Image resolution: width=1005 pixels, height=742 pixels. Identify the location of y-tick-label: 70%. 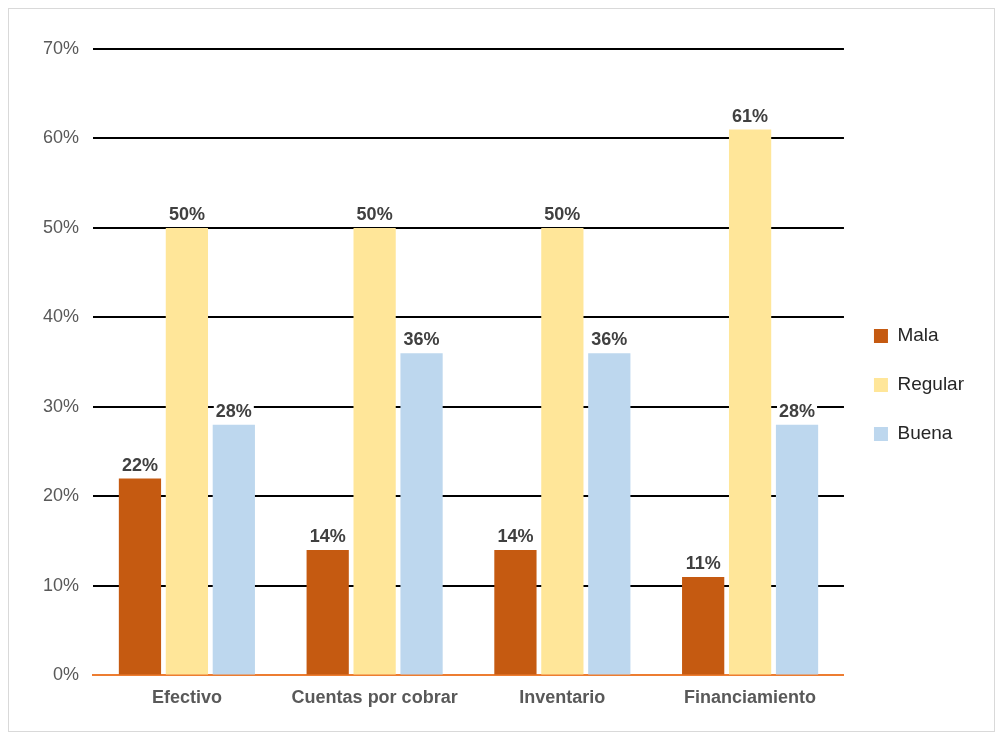
(61, 47).